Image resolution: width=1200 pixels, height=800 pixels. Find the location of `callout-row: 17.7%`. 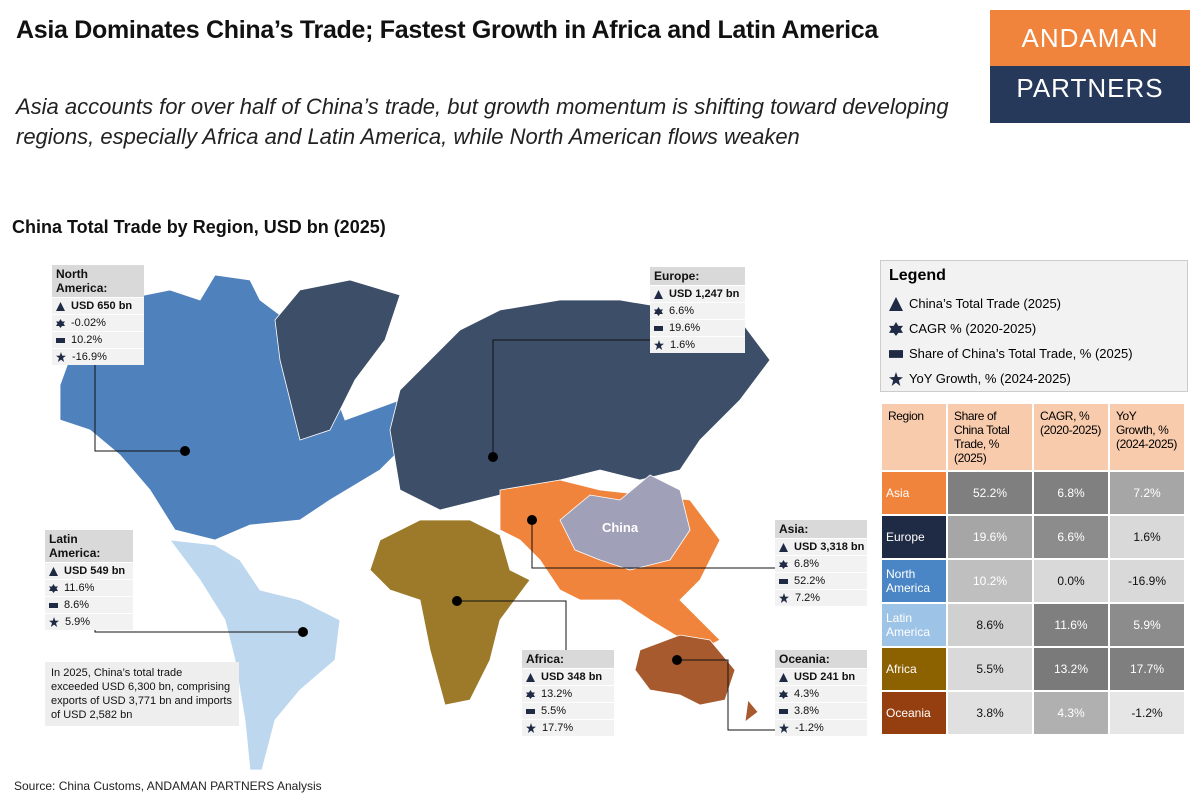

callout-row: 17.7% is located at coordinates (568, 727).